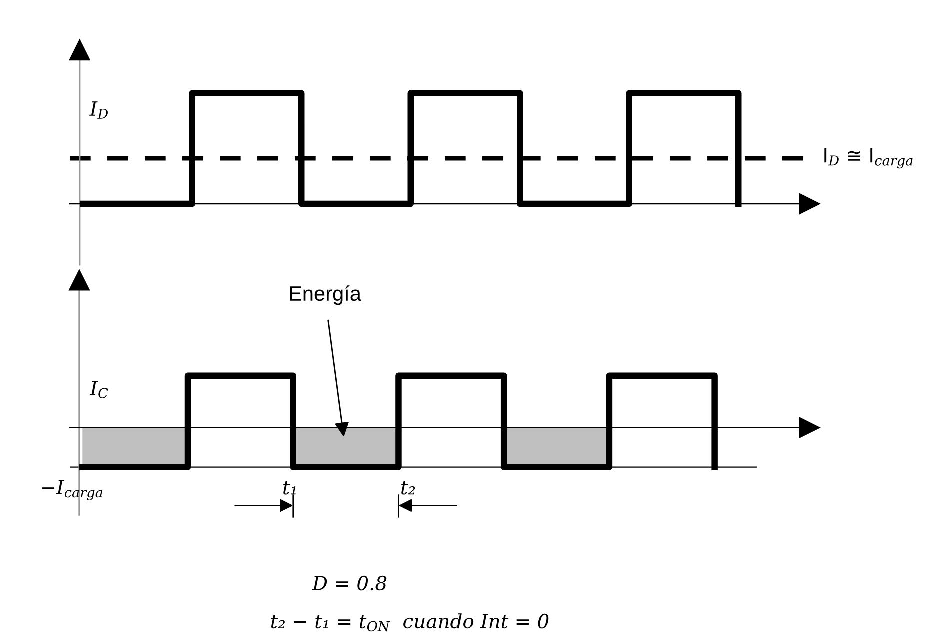 This screenshot has width=941, height=643. I want to click on text: D = 0.8, so click(349, 583).